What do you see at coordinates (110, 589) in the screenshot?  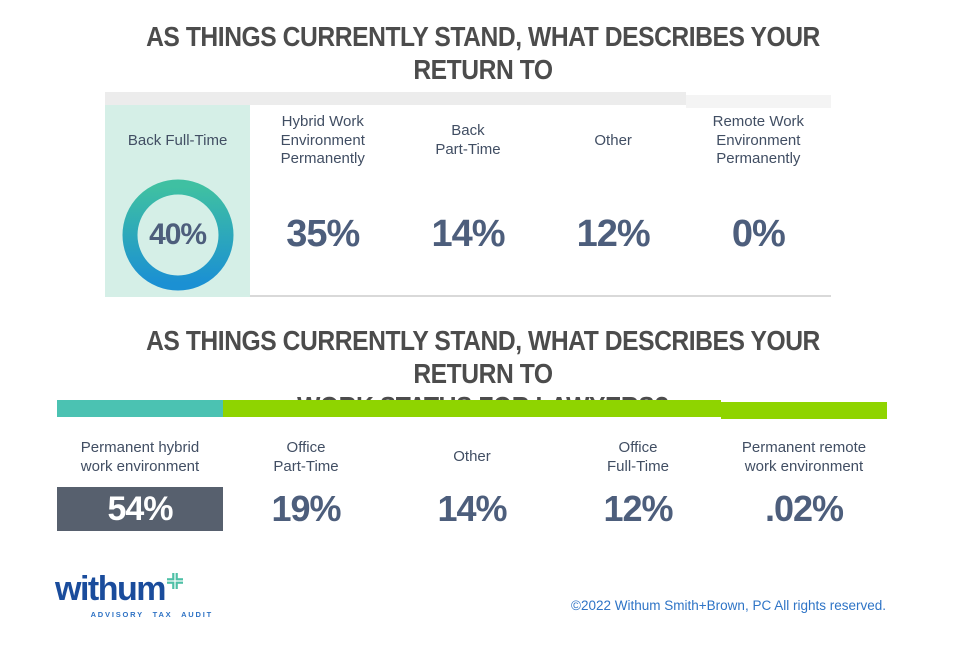 I see `withum-wordmark: withum` at bounding box center [110, 589].